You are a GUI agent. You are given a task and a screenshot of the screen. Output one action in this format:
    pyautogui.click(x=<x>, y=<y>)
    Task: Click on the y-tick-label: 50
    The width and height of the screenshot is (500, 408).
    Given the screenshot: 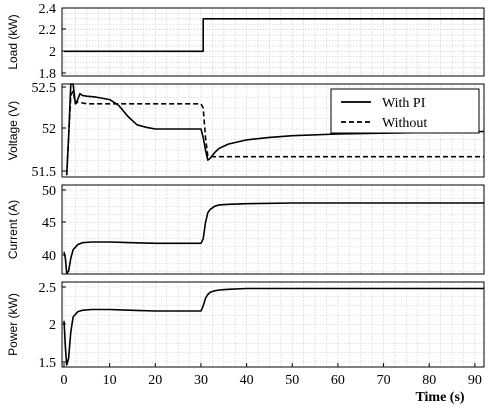 What is the action you would take?
    pyautogui.click(x=49, y=191)
    